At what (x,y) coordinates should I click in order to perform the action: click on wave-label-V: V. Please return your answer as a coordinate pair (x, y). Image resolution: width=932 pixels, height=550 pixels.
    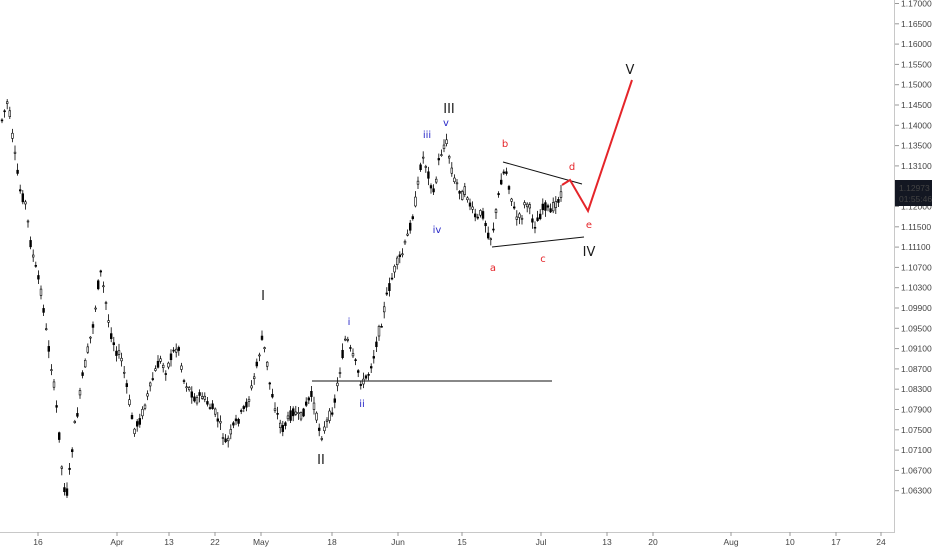
    Looking at the image, I should click on (630, 70).